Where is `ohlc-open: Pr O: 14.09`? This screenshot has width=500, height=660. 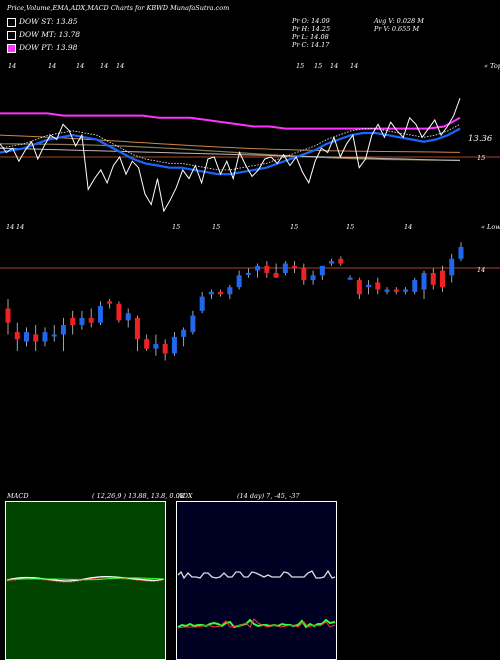 ohlc-open: Pr O: 14.09 is located at coordinates (311, 21).